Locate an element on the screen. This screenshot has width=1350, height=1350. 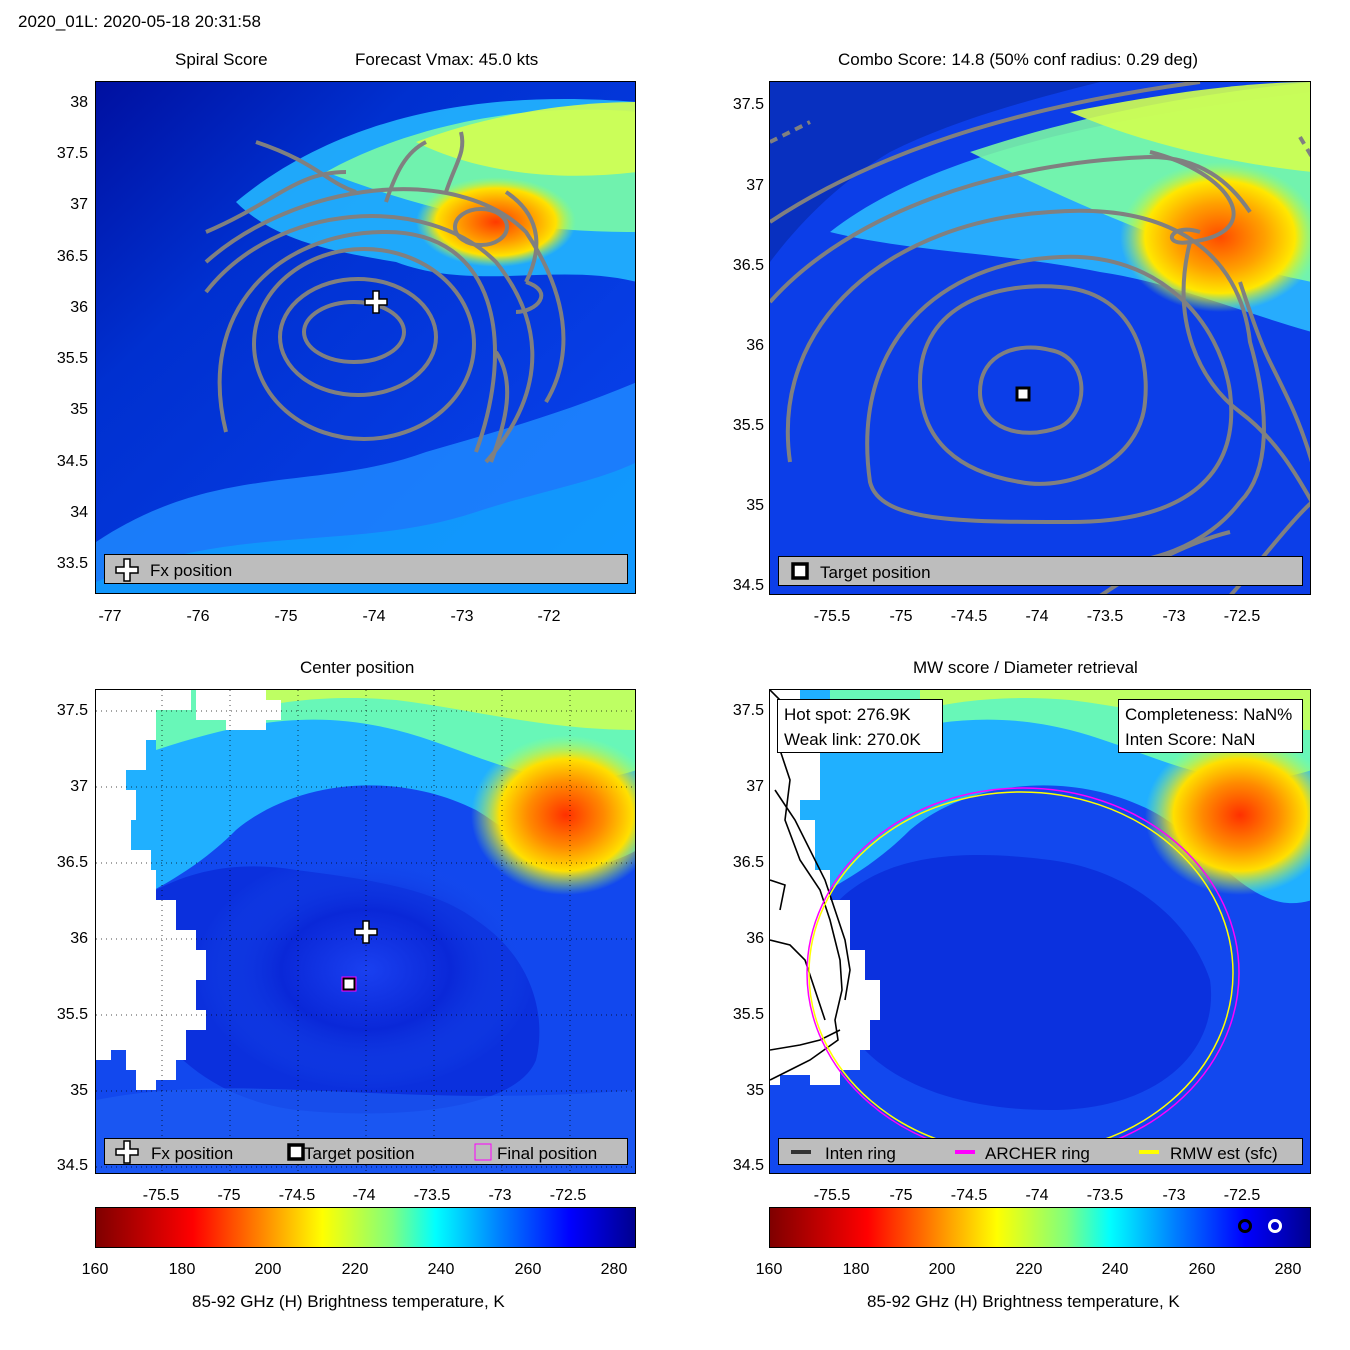
xtick: -77 is located at coordinates (110, 616).